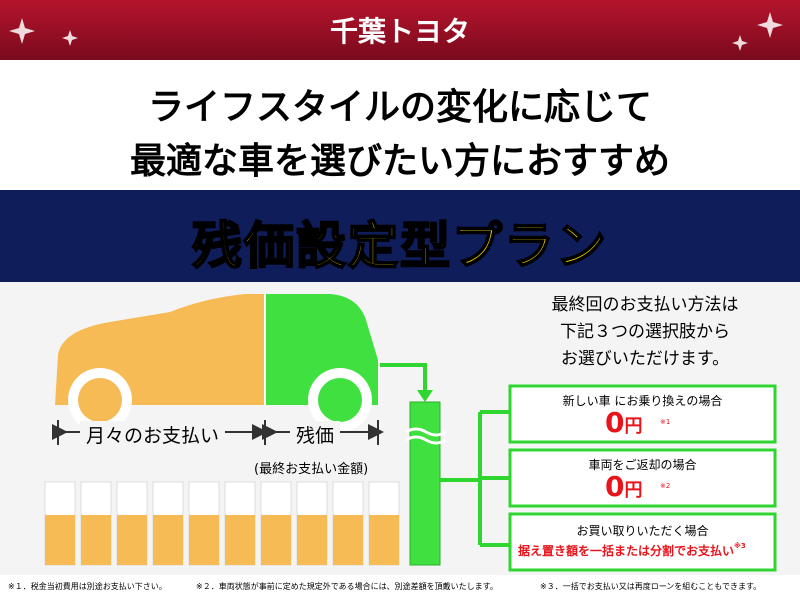 Image resolution: width=800 pixels, height=600 pixels. I want to click on option-title: 新しい車 にお乗り換えの場合, so click(642, 401).